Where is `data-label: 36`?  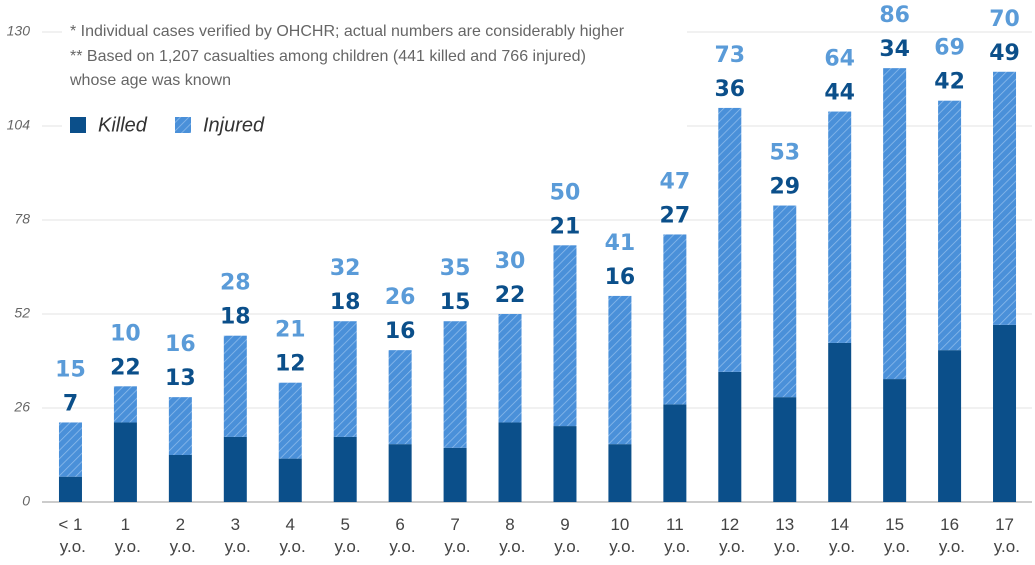
data-label: 36 is located at coordinates (729, 89).